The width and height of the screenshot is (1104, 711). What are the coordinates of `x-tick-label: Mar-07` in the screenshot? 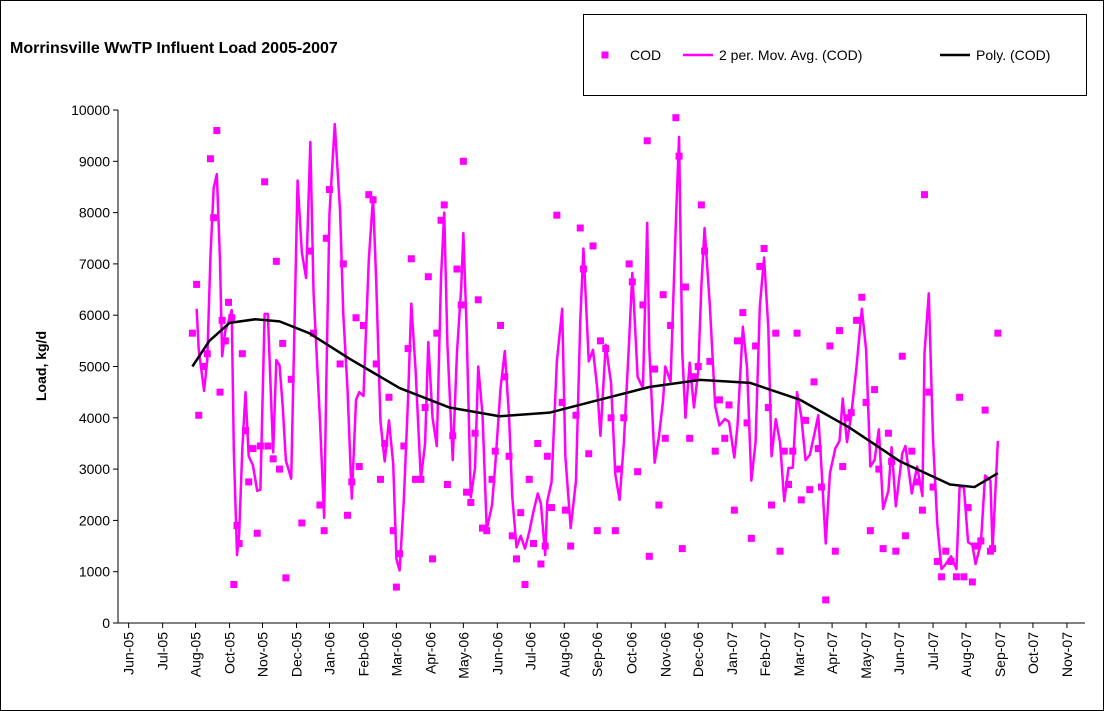 It's located at (799, 654).